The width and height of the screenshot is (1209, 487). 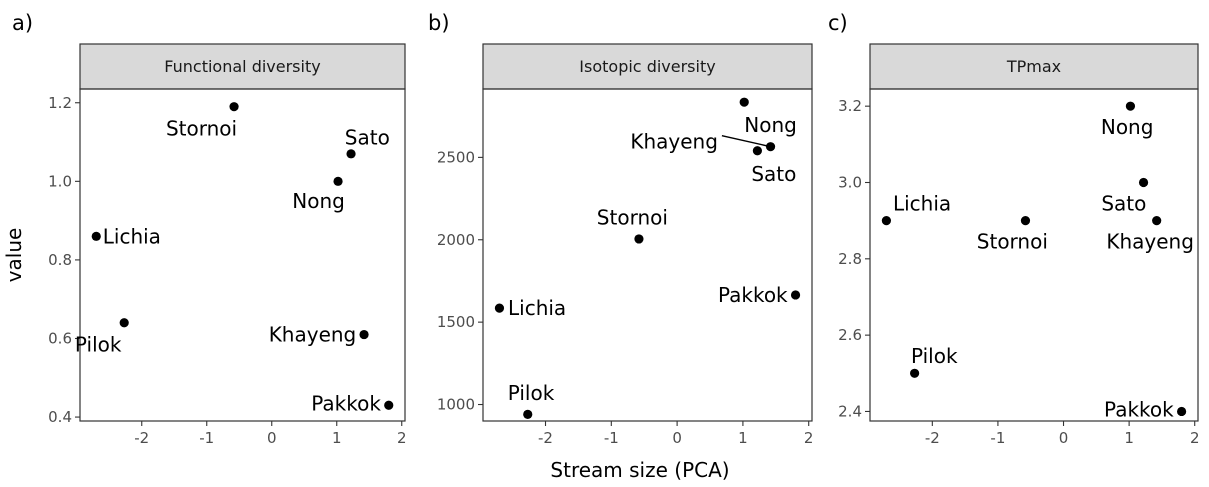 I want to click on y-tick-label: 2.4, so click(x=850, y=411).